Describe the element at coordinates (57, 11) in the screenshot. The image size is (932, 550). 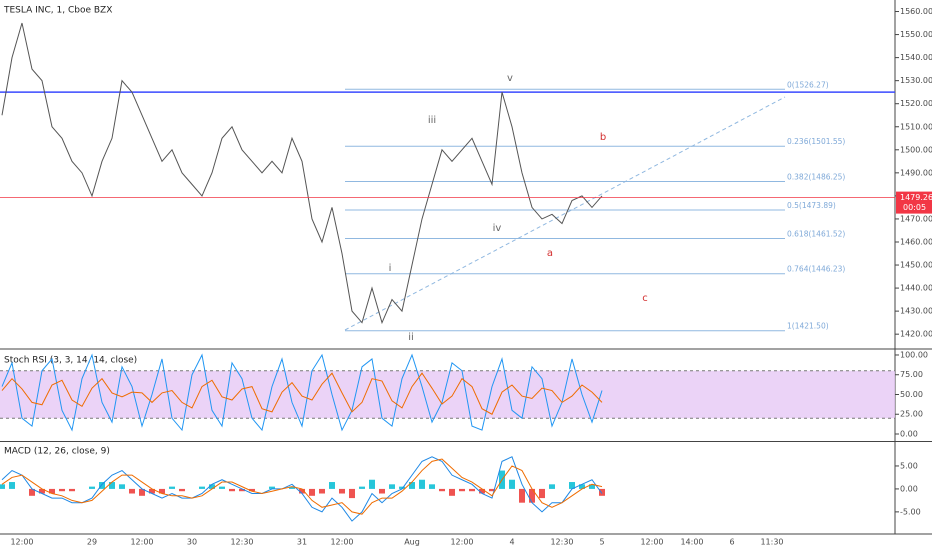
I see `symbol-title: TESLA INC, 1, Cboe BZX` at that location.